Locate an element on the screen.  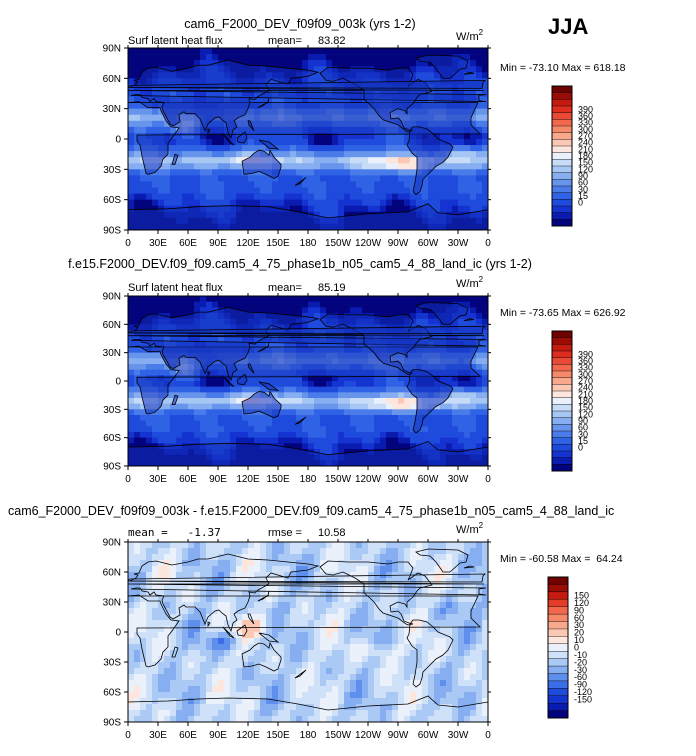
y-tick-label: 0 is located at coordinates (118, 382).